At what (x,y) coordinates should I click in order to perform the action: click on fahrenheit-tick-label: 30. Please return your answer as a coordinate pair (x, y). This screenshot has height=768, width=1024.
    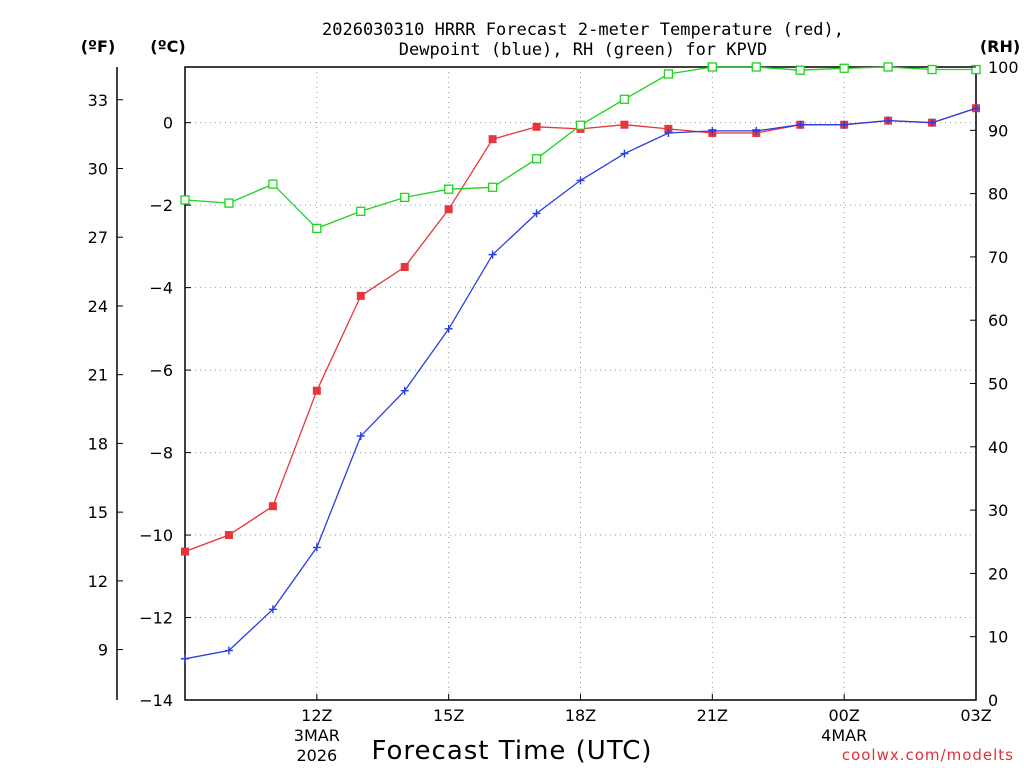
    Looking at the image, I should click on (98, 168).